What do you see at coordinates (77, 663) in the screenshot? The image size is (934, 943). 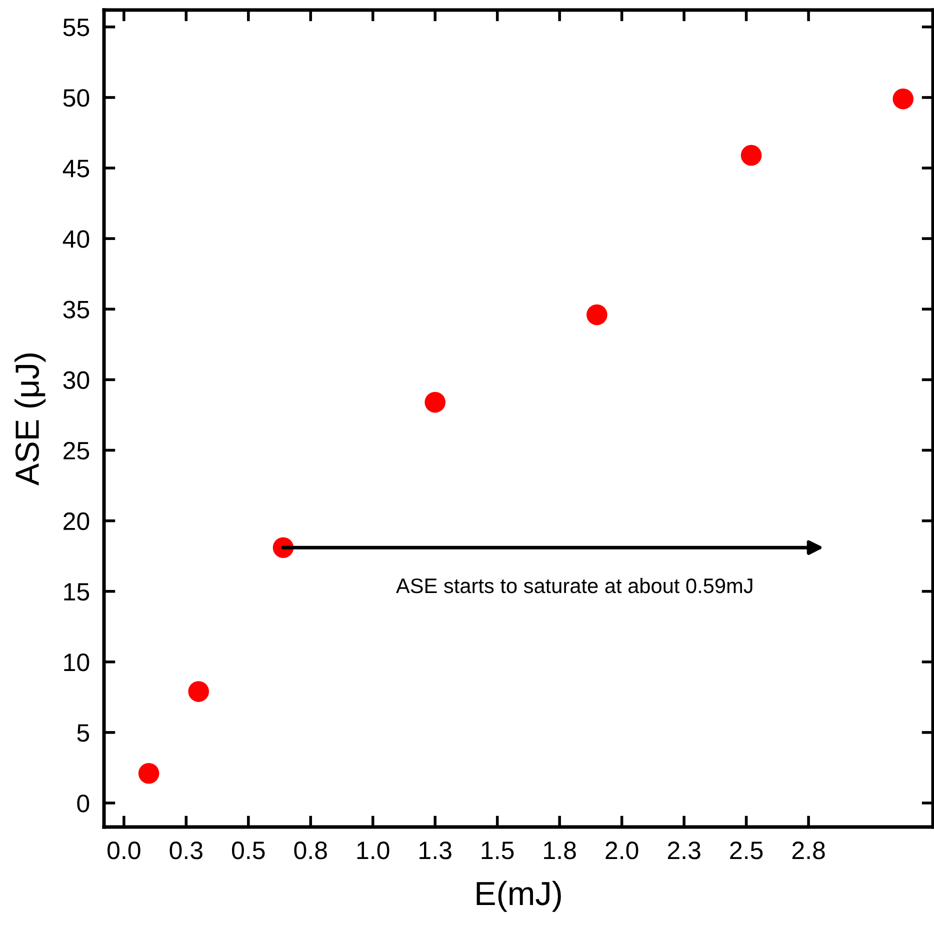 I see `y-tick-label: 10` at bounding box center [77, 663].